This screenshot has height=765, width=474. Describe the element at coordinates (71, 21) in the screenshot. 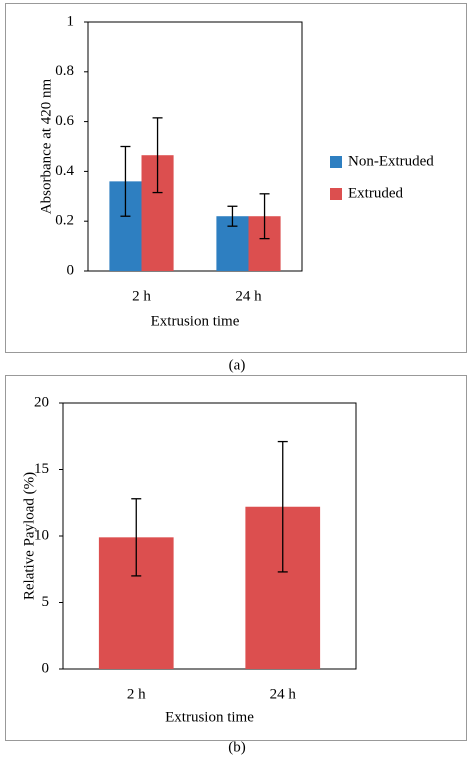

I see `y-tick-label: 1` at that location.